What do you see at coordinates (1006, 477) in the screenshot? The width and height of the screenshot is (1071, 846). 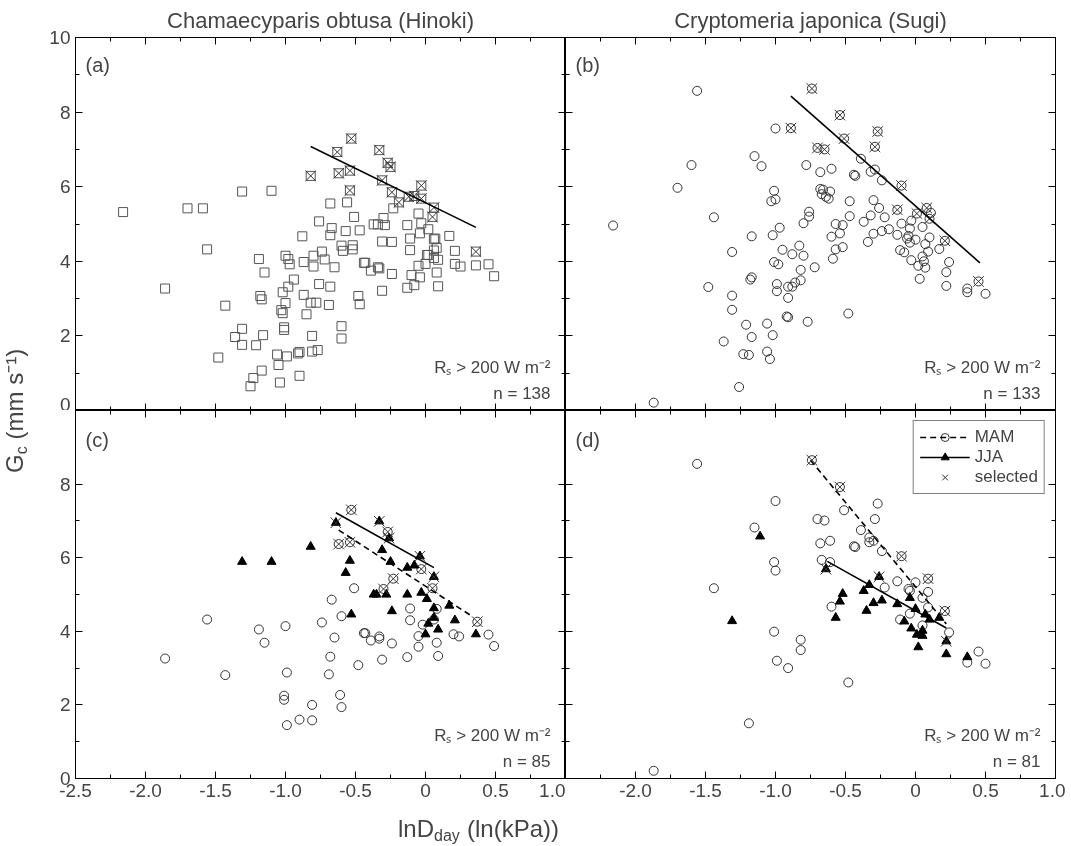 I see `legend-label: selected` at bounding box center [1006, 477].